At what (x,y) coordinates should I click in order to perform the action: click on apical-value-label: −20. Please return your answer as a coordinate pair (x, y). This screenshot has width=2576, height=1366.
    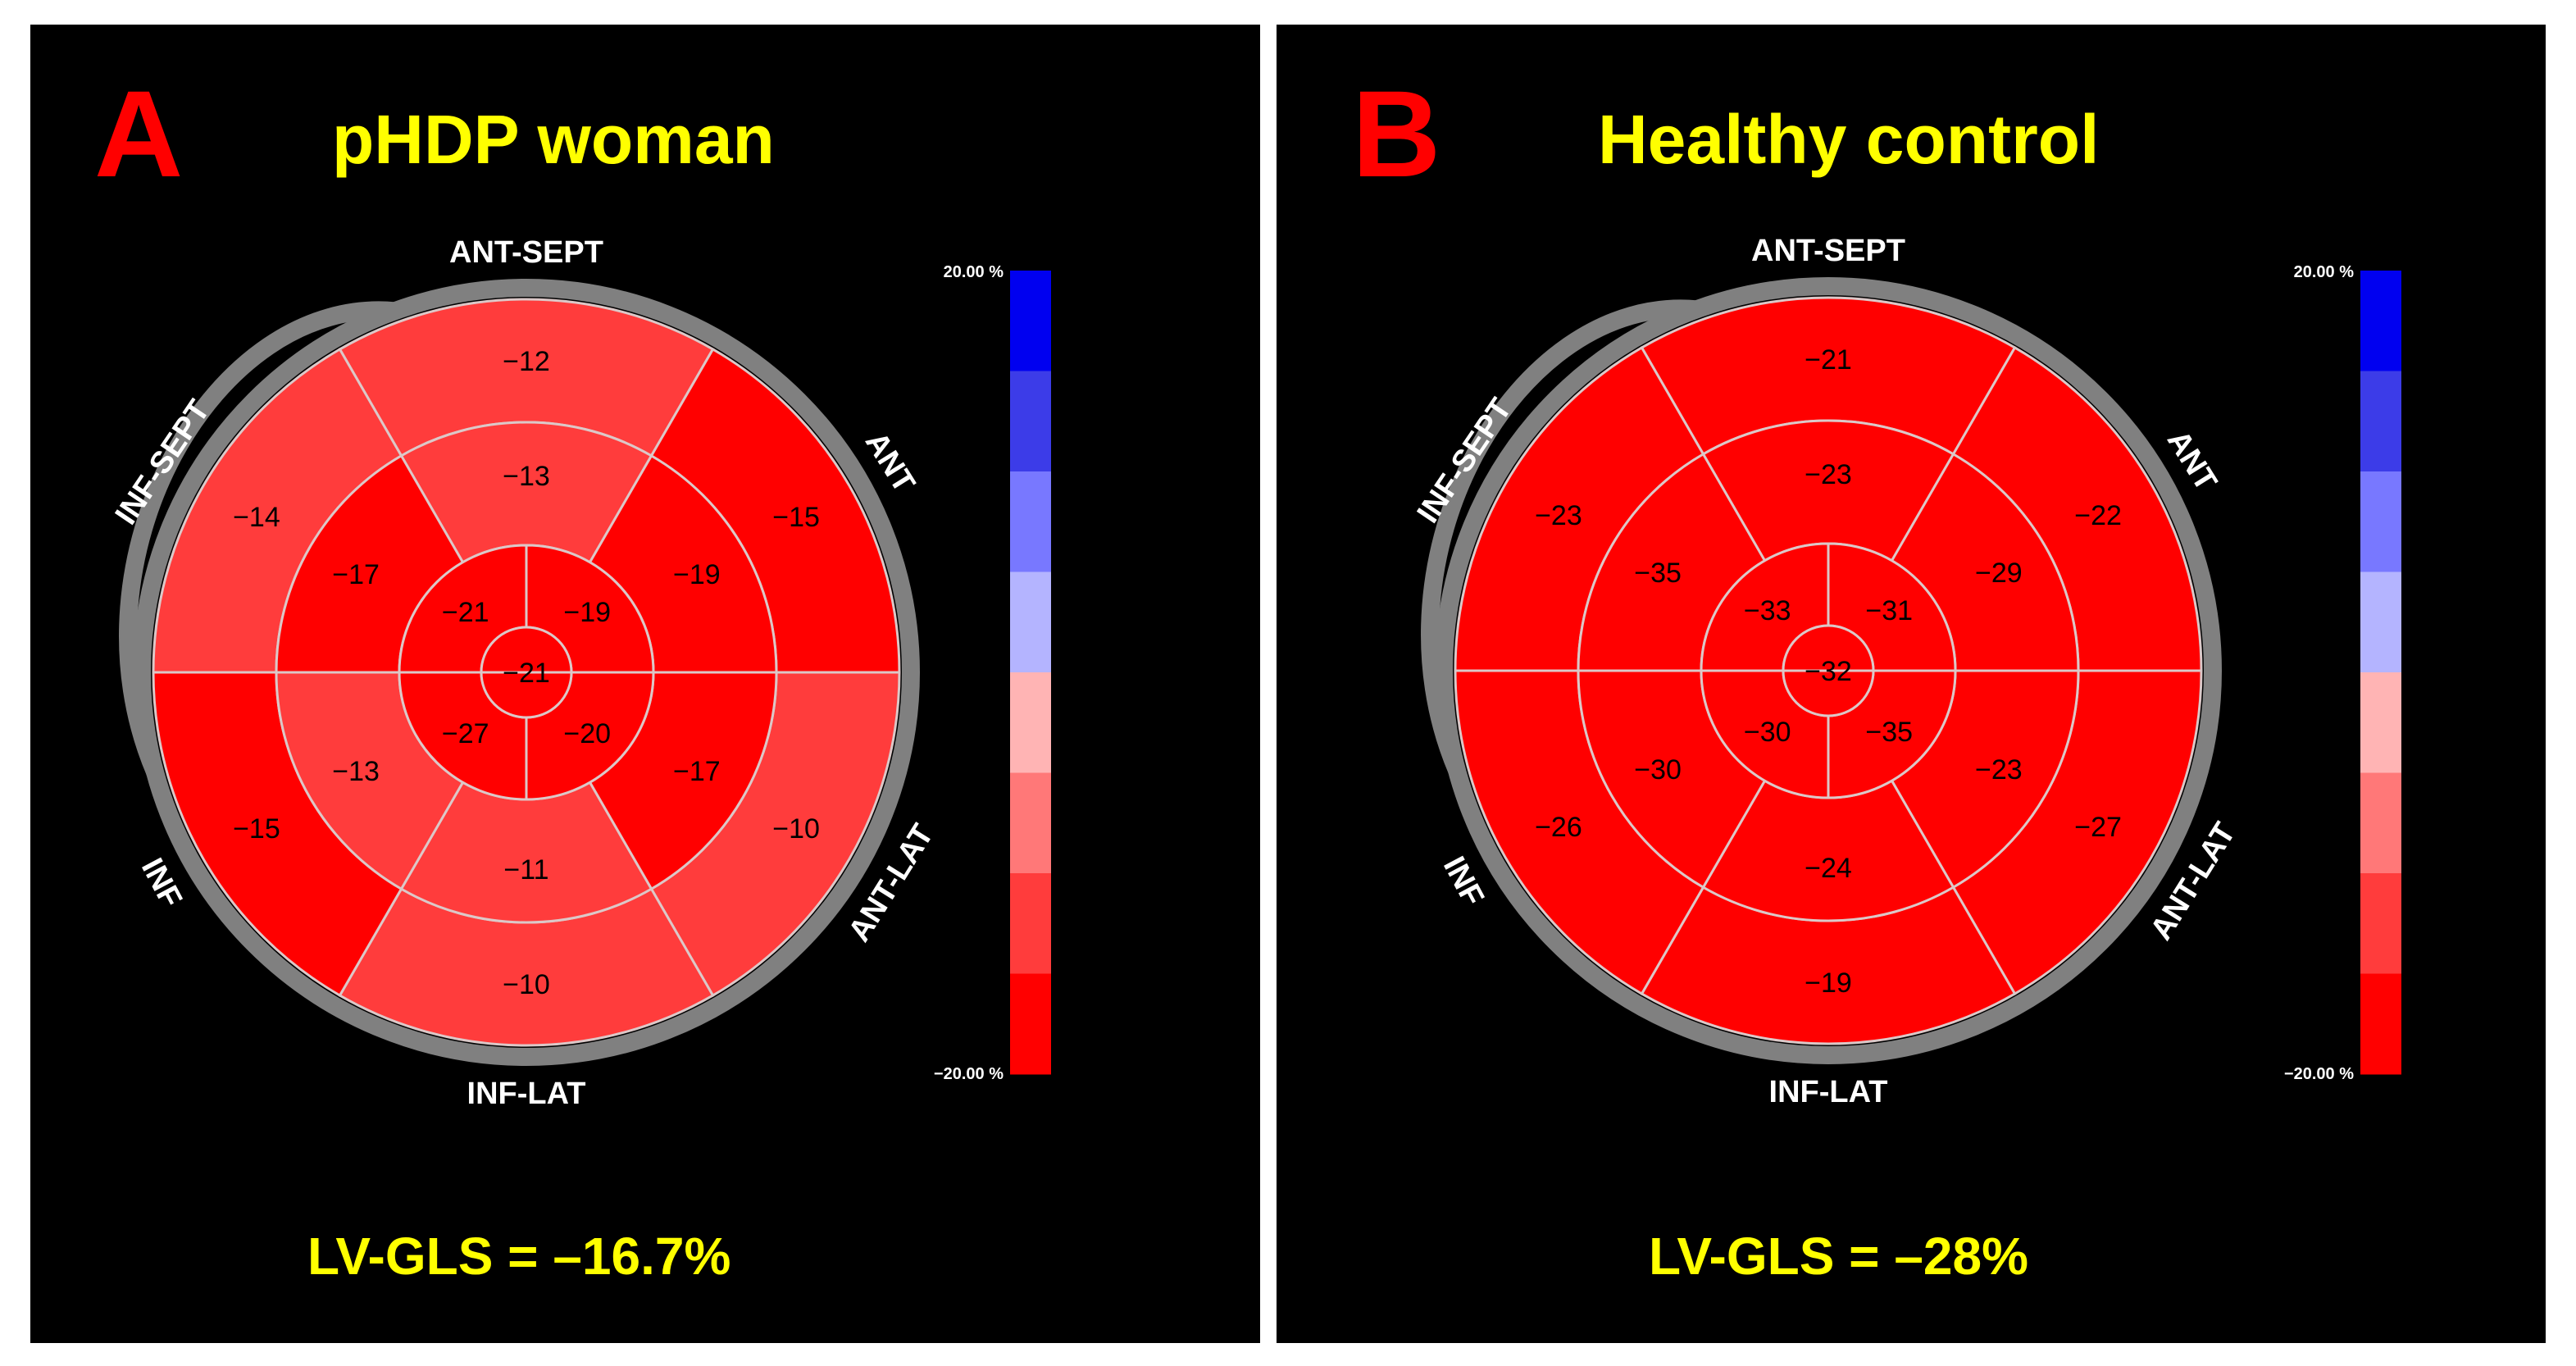
    Looking at the image, I should click on (587, 733).